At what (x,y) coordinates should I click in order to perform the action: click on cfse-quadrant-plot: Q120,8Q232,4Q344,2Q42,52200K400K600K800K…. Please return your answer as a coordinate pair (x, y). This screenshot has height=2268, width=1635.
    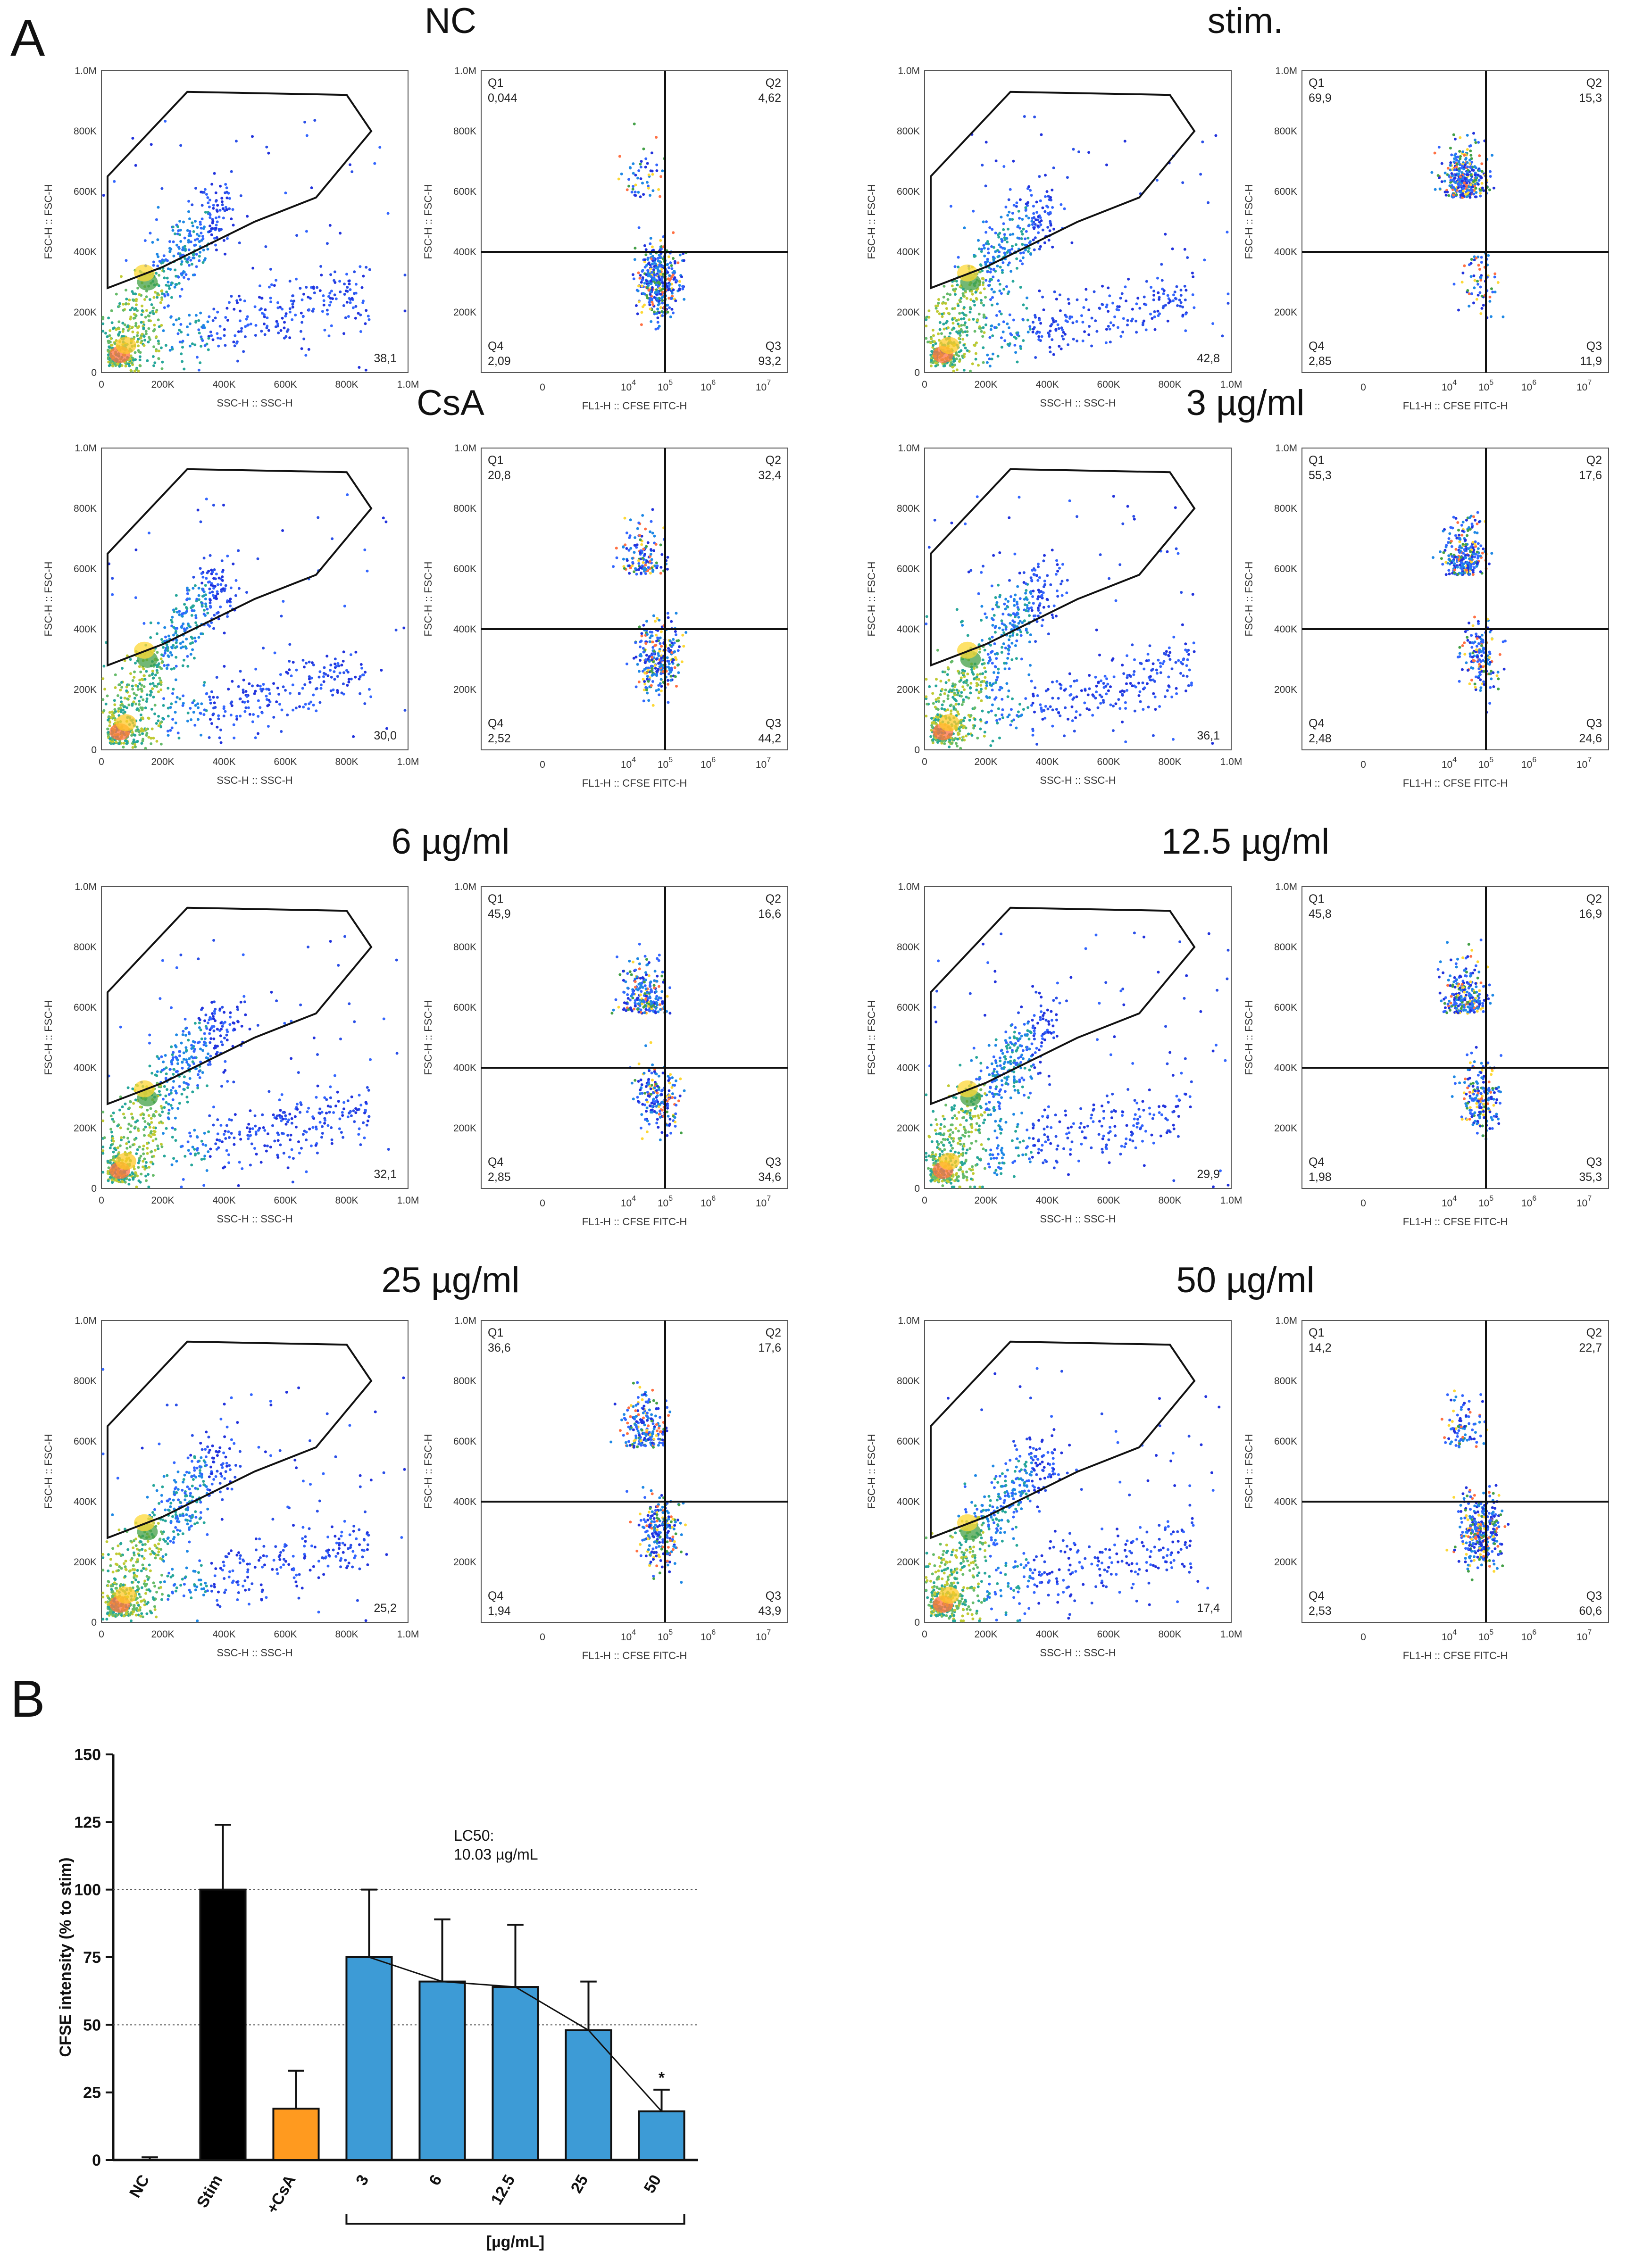
    Looking at the image, I should click on (605, 616).